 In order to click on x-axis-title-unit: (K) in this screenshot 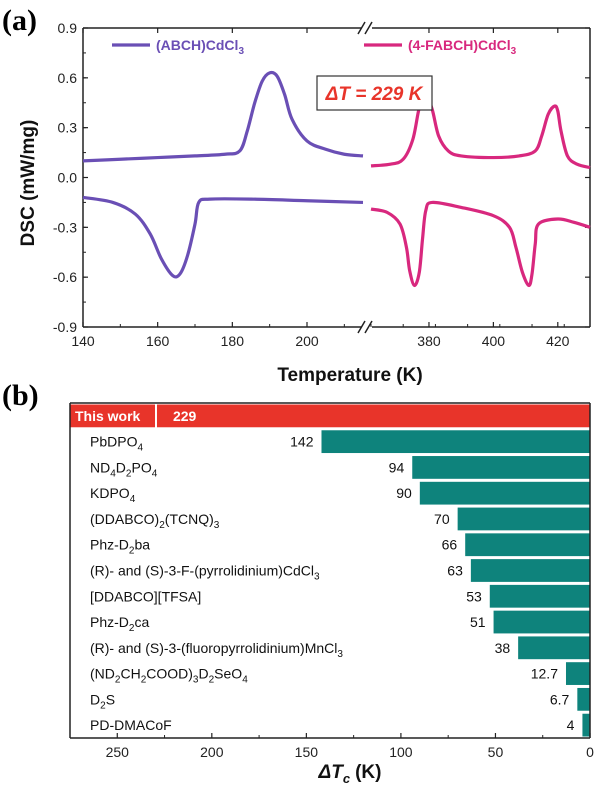, I will do `click(368, 772)`.